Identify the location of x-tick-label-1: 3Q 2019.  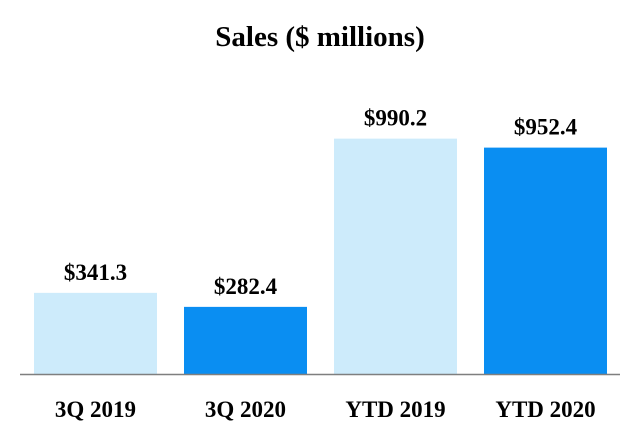
(95, 409).